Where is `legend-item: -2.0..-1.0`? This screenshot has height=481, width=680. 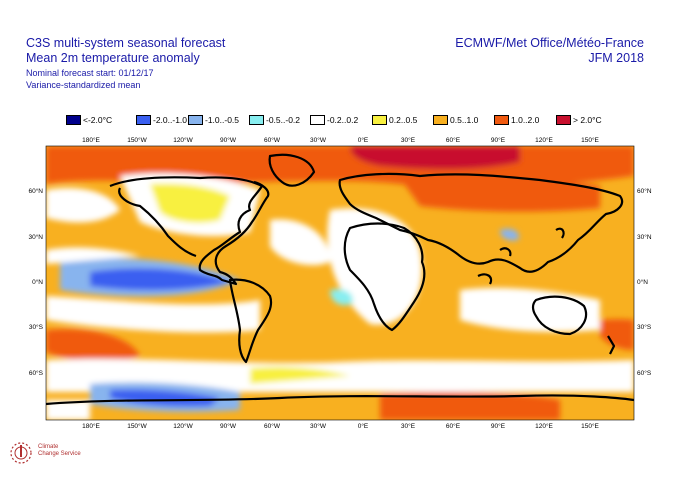
legend-item: -2.0..-1.0 is located at coordinates (161, 120).